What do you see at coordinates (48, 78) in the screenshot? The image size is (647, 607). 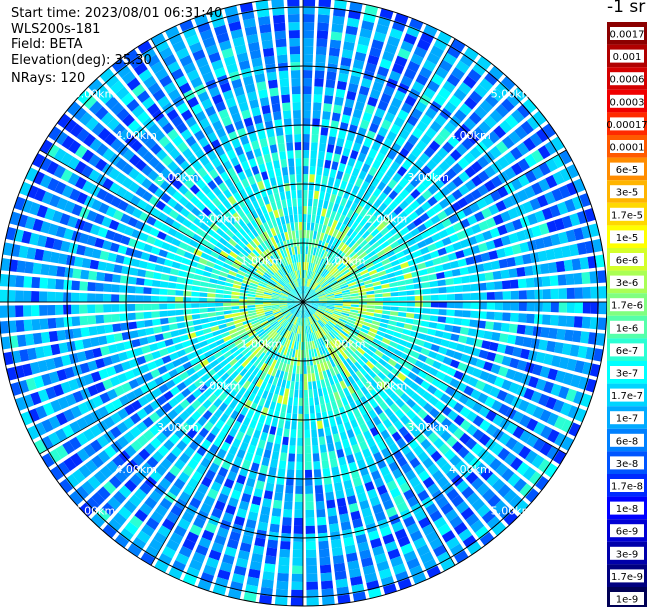 I see `nrays-text: NRays: 120` at bounding box center [48, 78].